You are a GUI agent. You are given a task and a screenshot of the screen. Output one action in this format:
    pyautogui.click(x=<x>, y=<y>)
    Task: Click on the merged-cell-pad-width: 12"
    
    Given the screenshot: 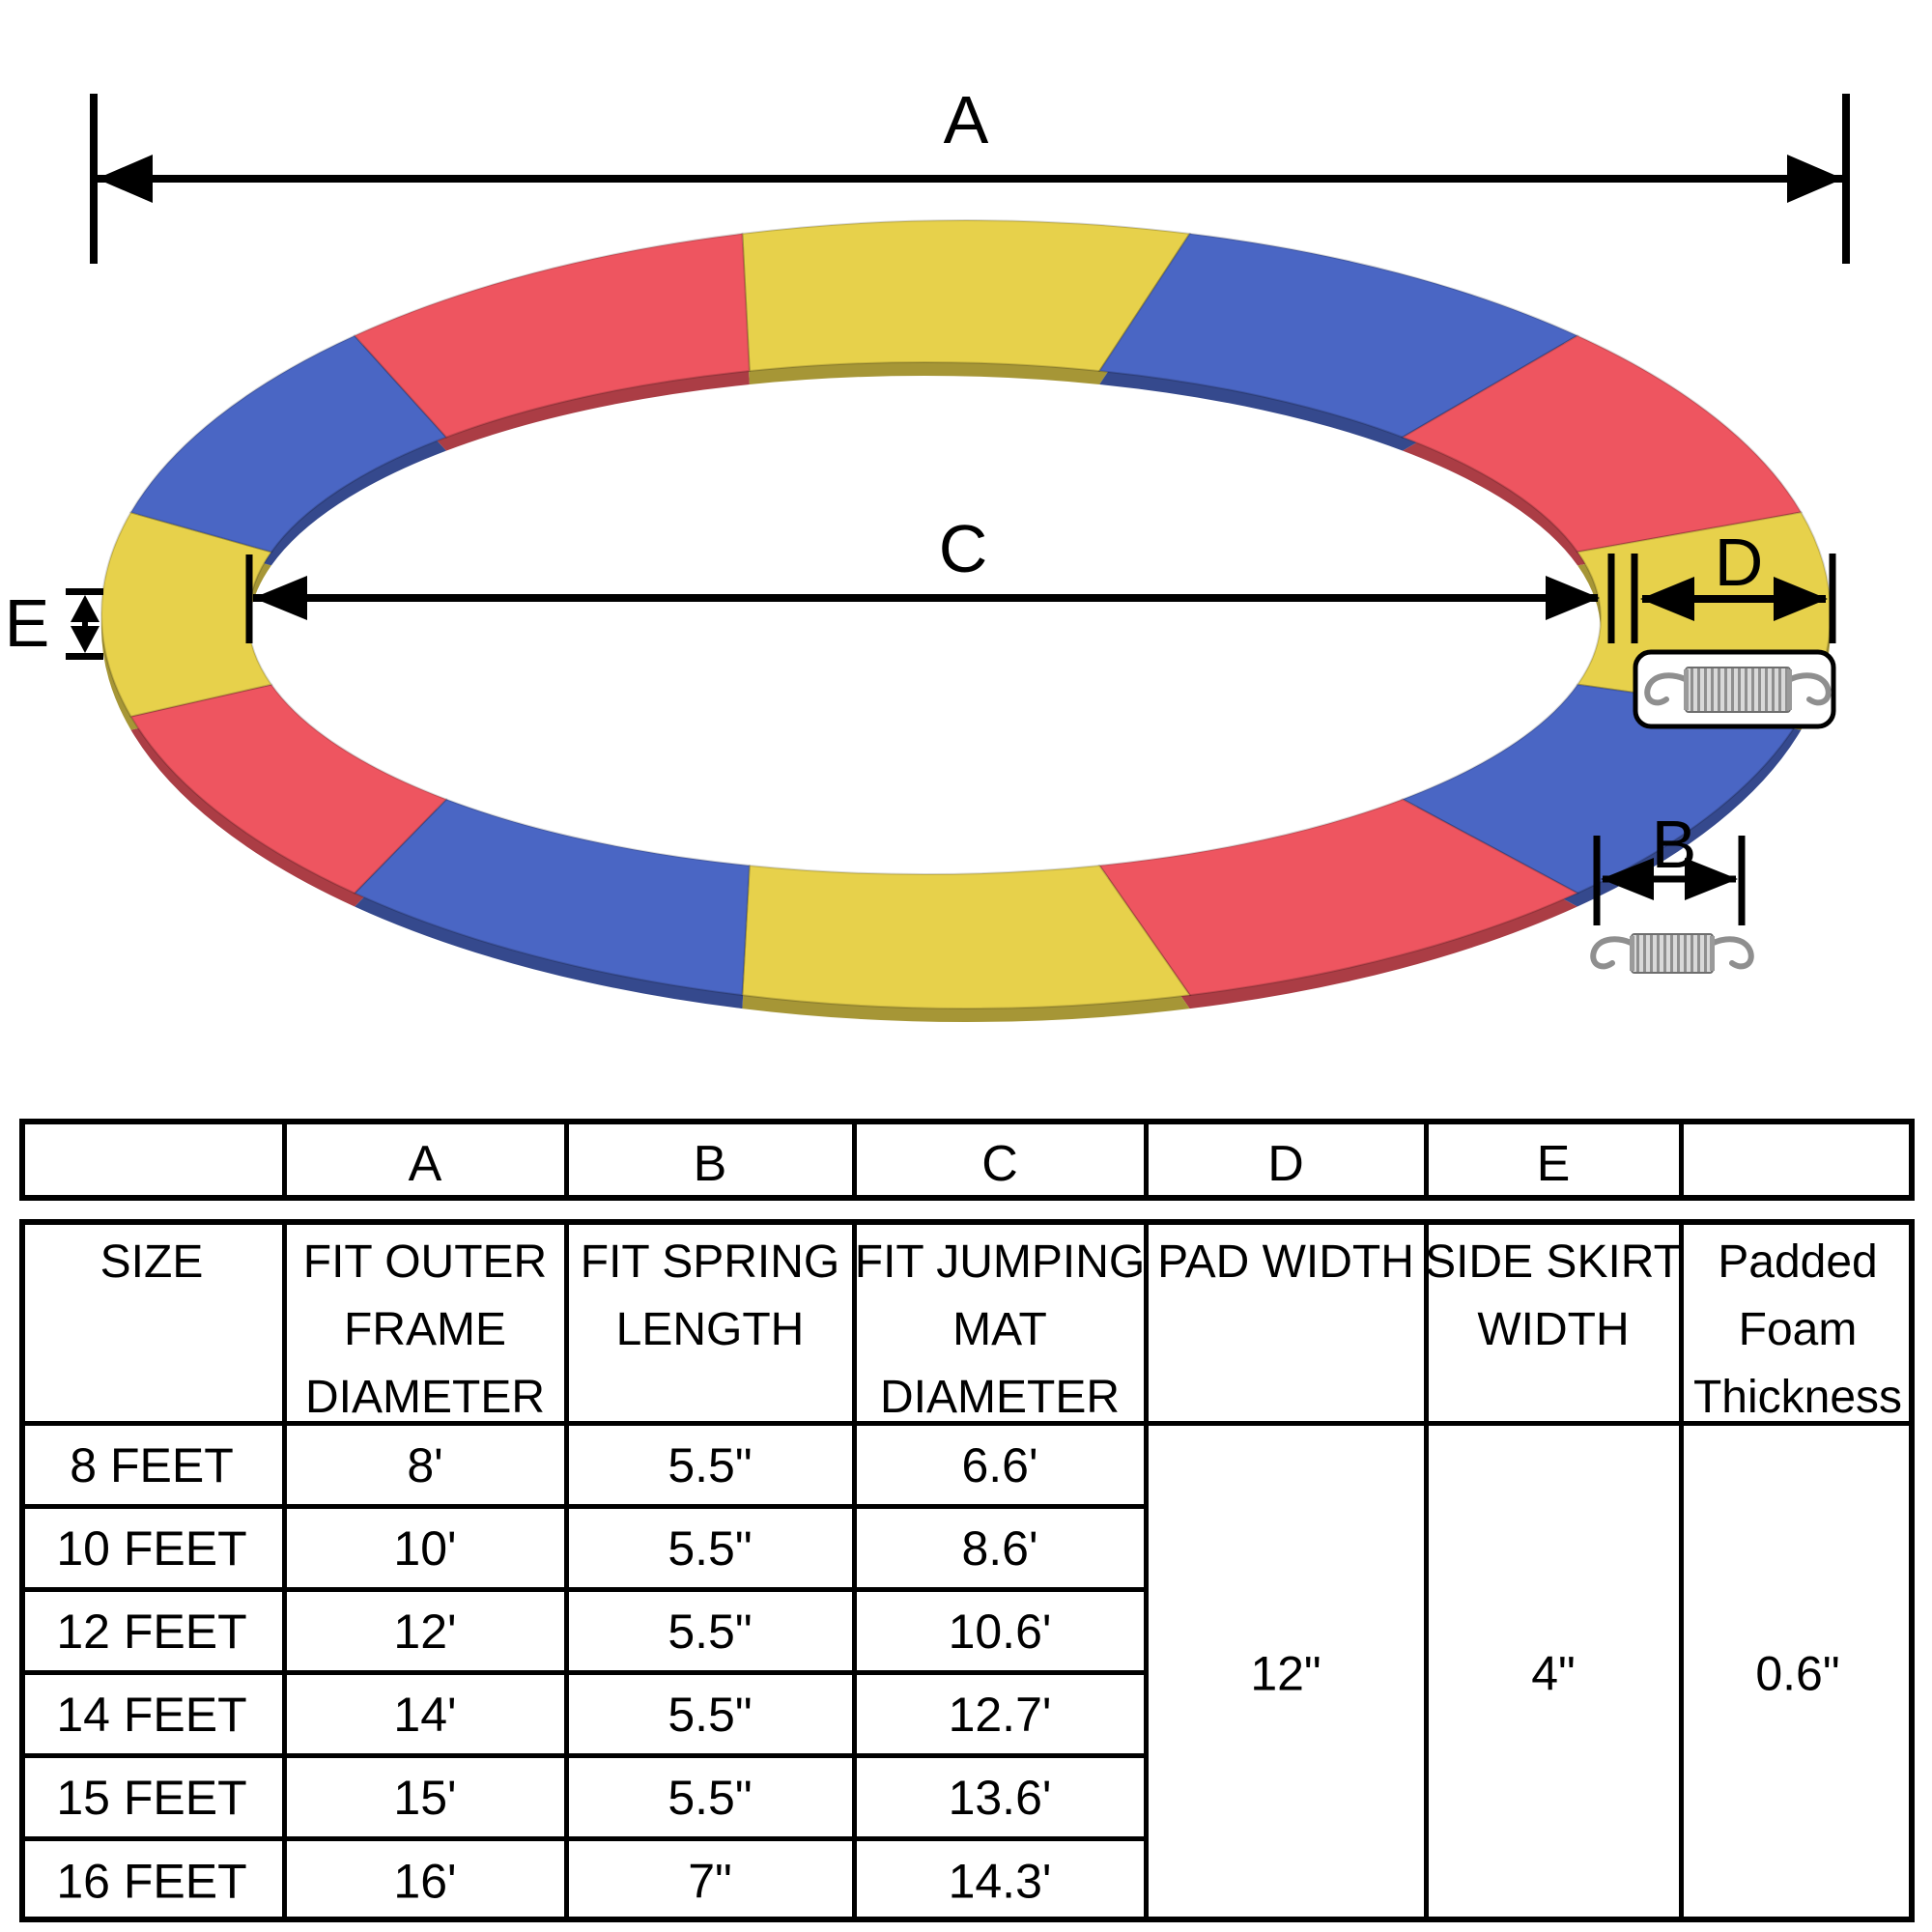 What is the action you would take?
    pyautogui.click(x=1285, y=1674)
    